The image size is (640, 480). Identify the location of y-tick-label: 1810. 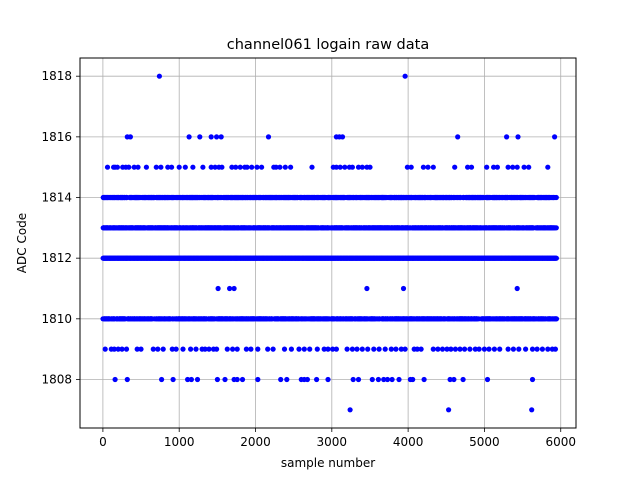
(56, 319).